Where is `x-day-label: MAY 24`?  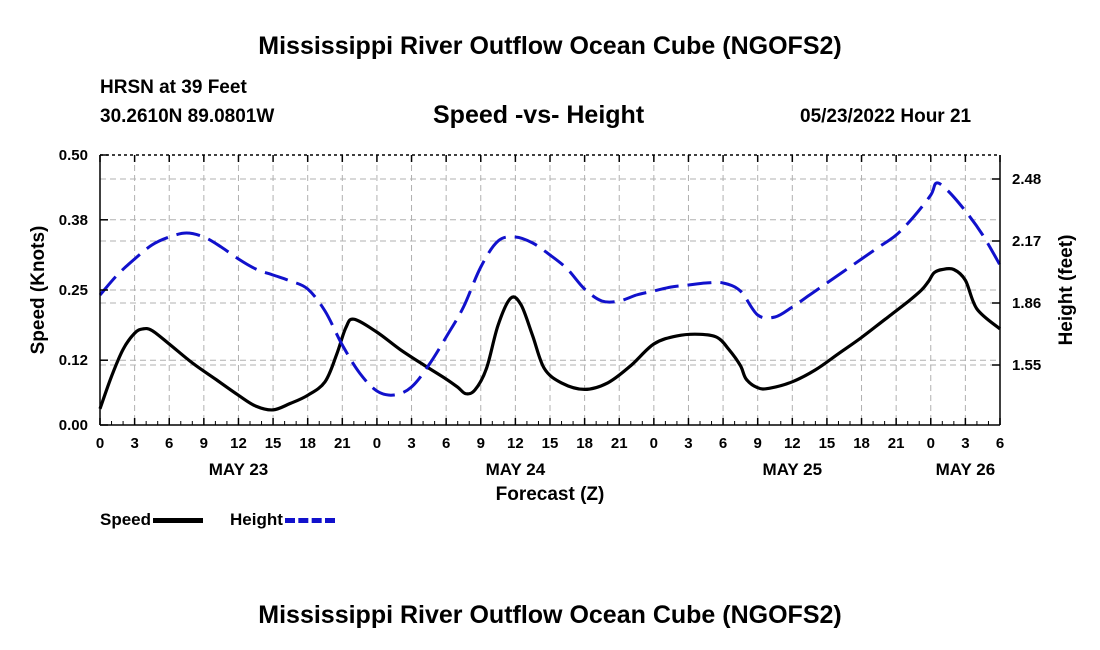
x-day-label: MAY 24 is located at coordinates (516, 469).